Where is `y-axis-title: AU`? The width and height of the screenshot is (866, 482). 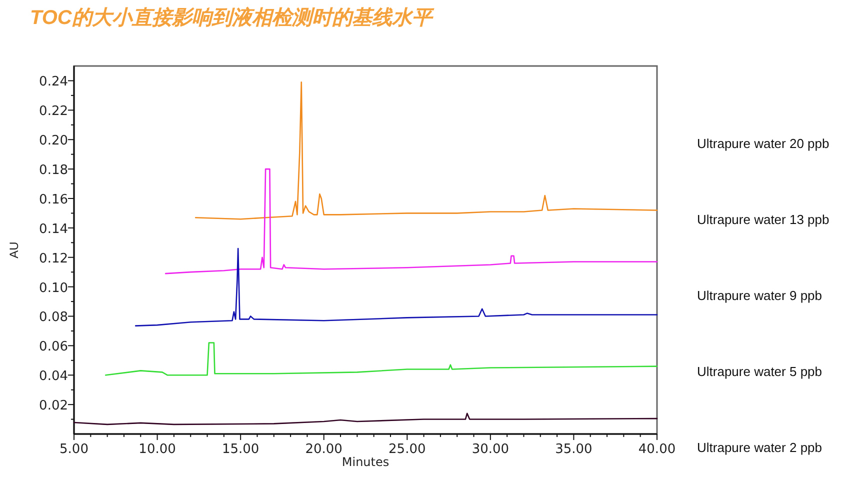
y-axis-title: AU is located at coordinates (14, 250).